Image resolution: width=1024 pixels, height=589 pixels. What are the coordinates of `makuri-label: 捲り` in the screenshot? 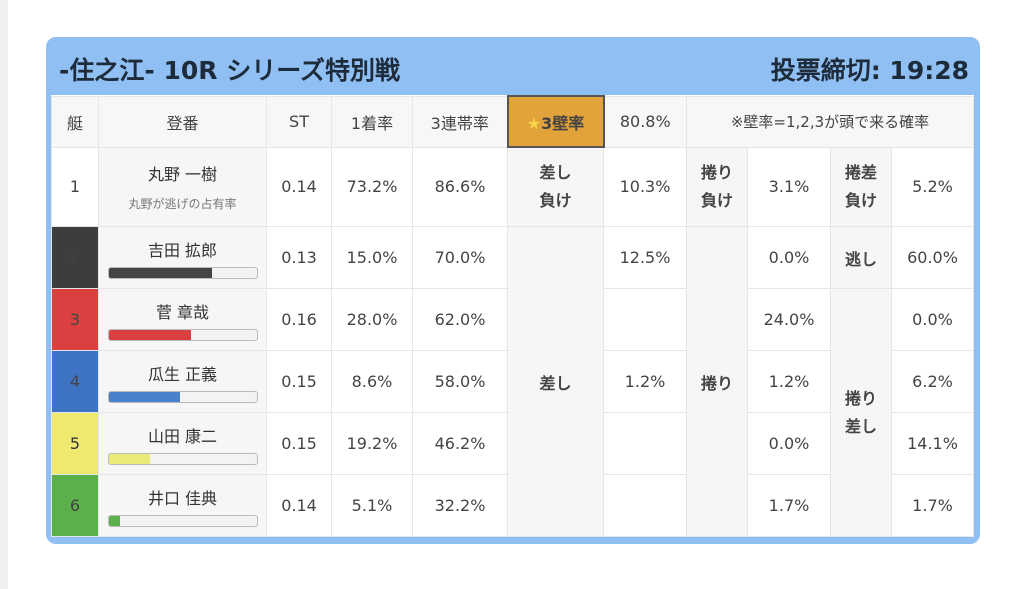 It's located at (717, 381).